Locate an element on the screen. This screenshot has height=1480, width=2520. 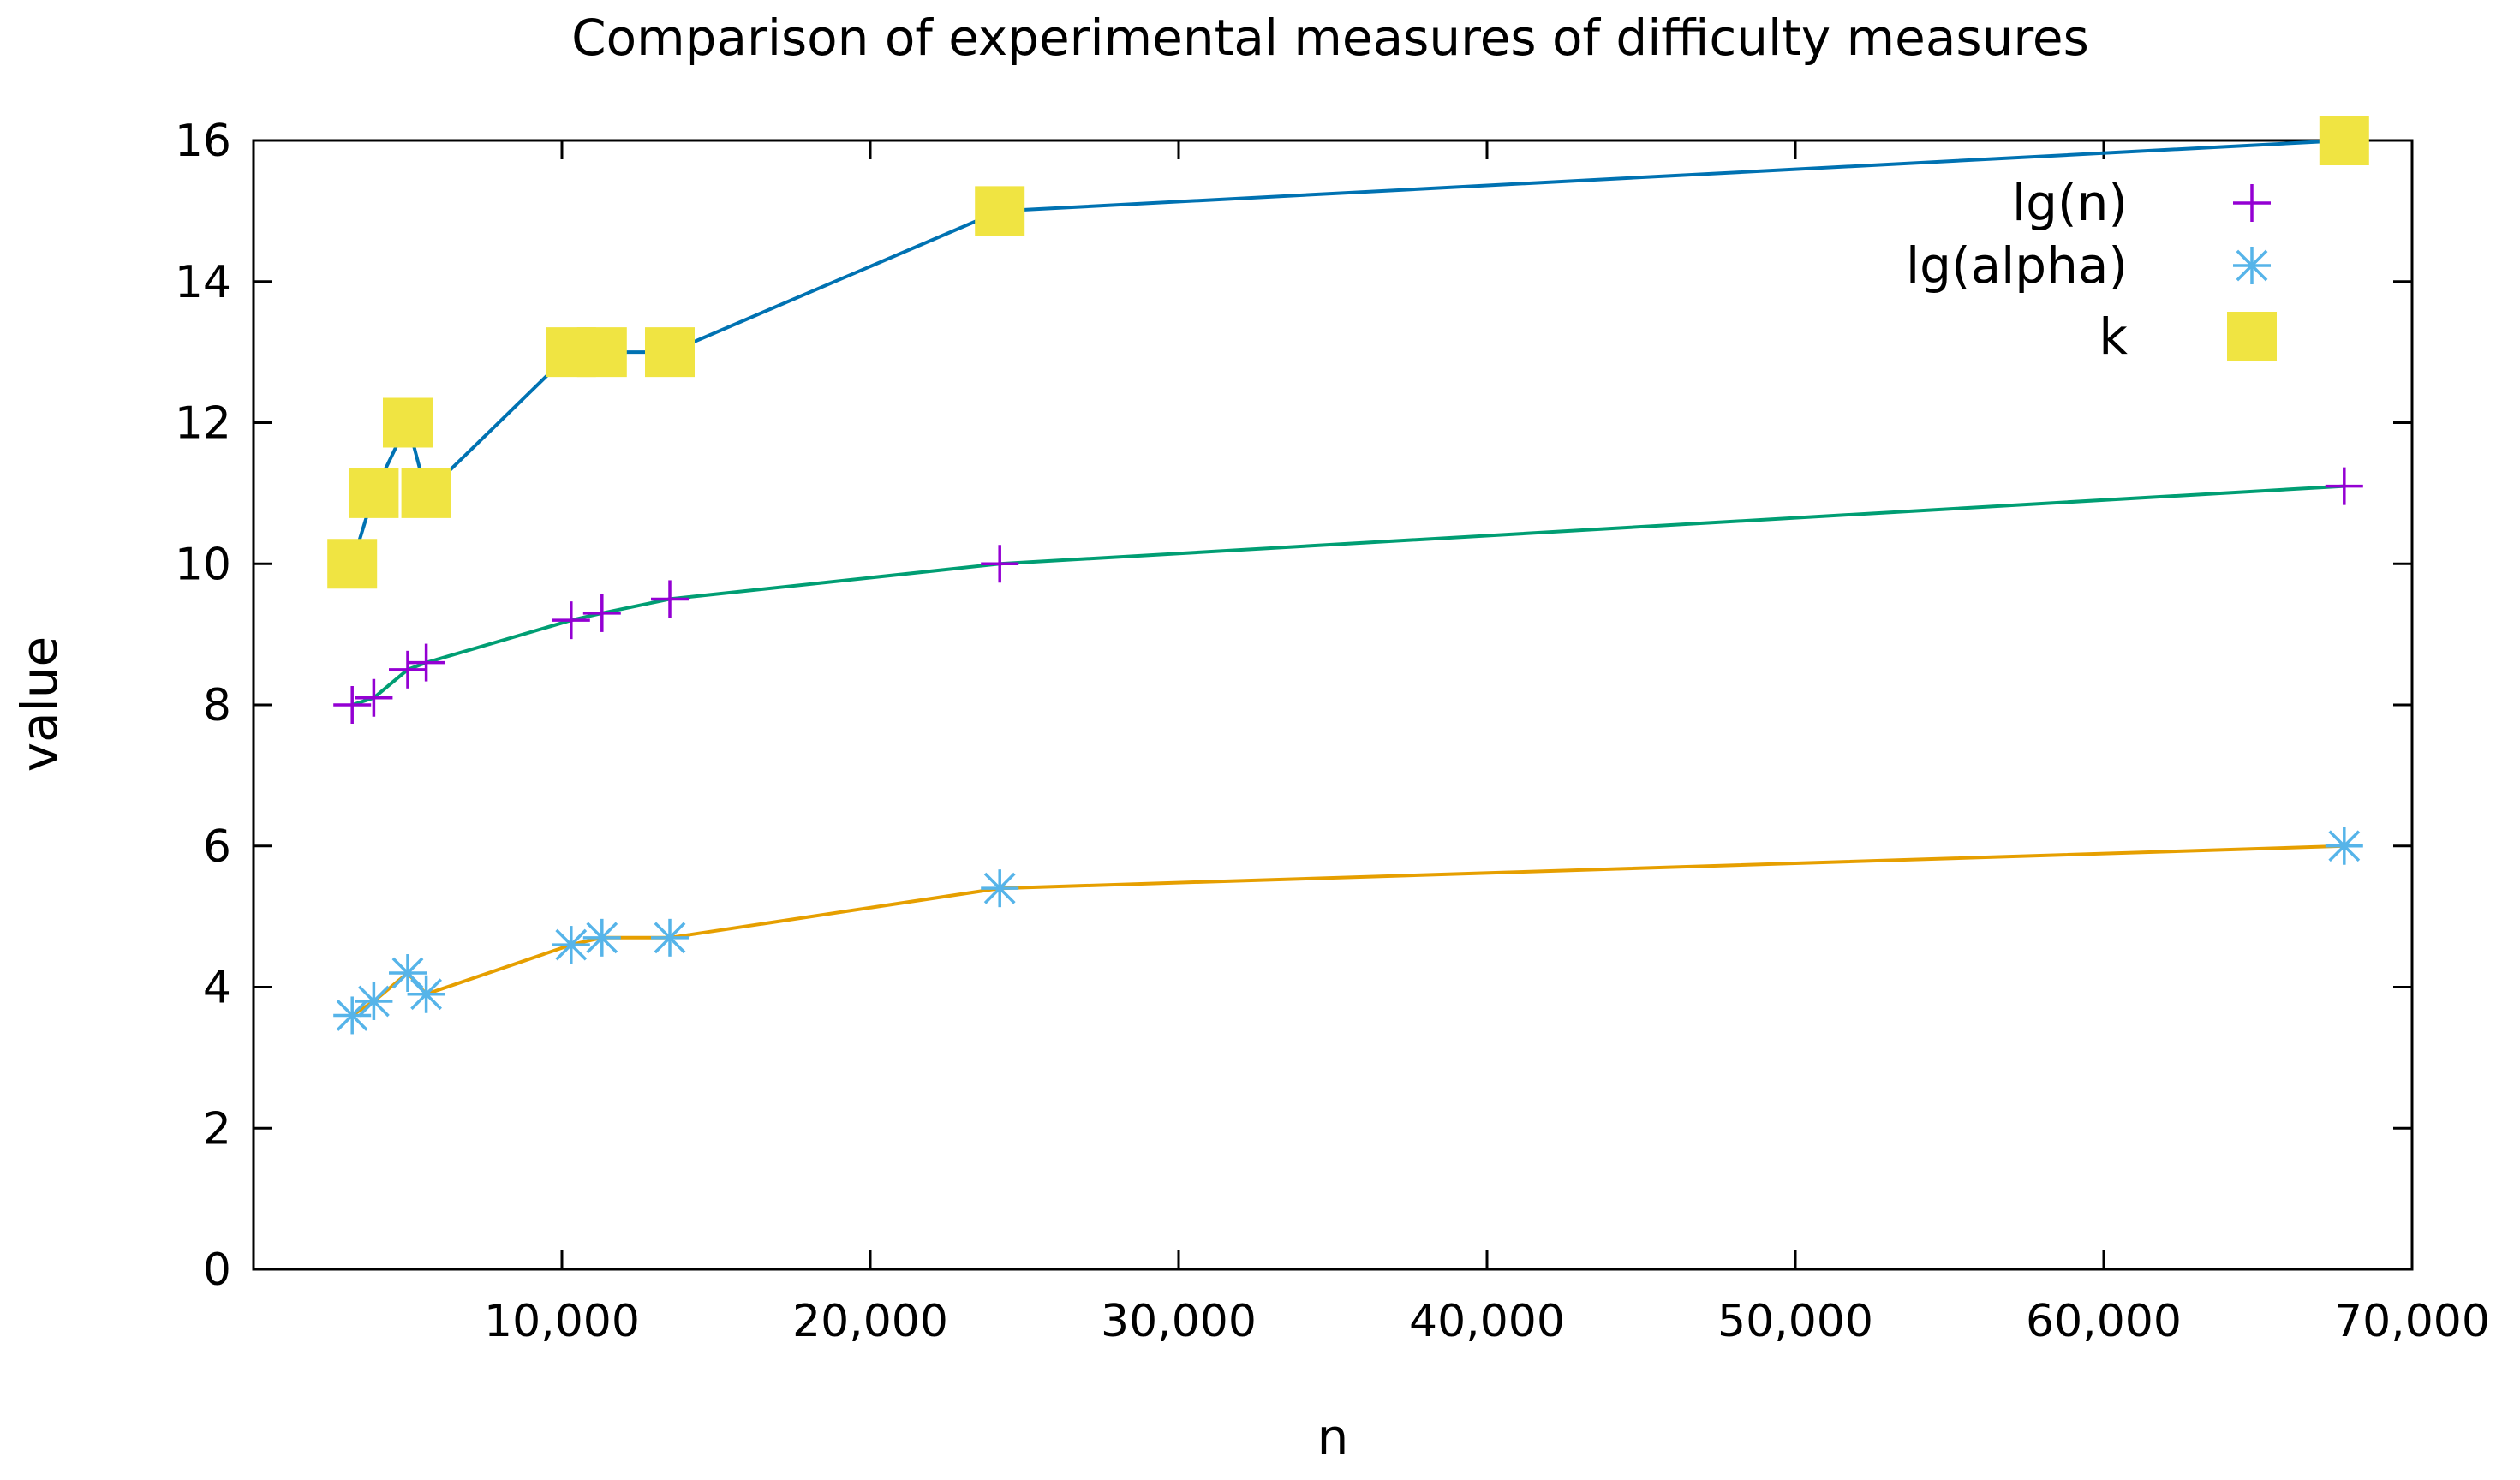
x-tick-label: 50,000 is located at coordinates (1795, 1322).